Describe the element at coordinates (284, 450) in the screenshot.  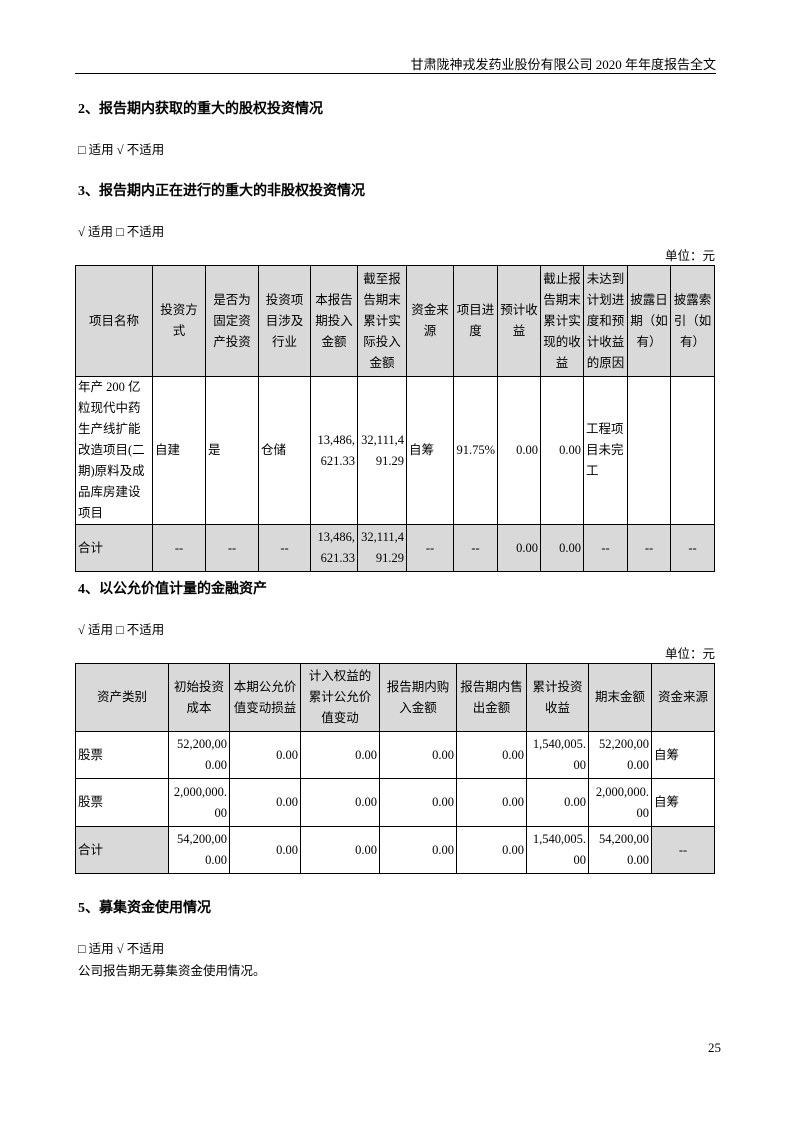
I see `table-cell: 仓储` at that location.